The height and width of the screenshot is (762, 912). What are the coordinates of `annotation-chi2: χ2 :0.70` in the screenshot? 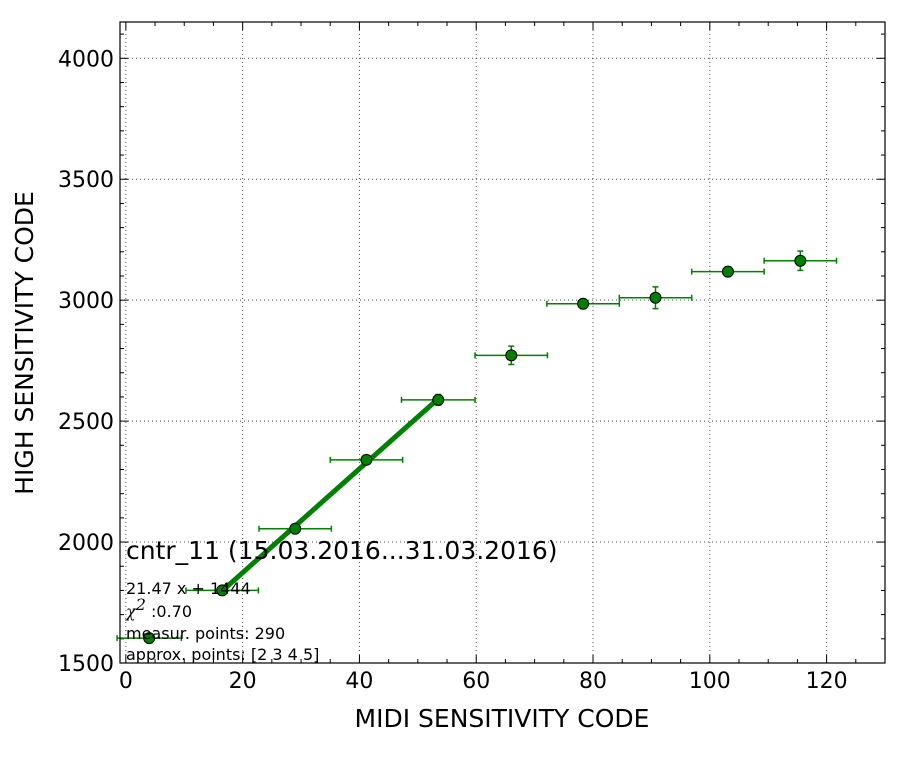 It's located at (158, 608).